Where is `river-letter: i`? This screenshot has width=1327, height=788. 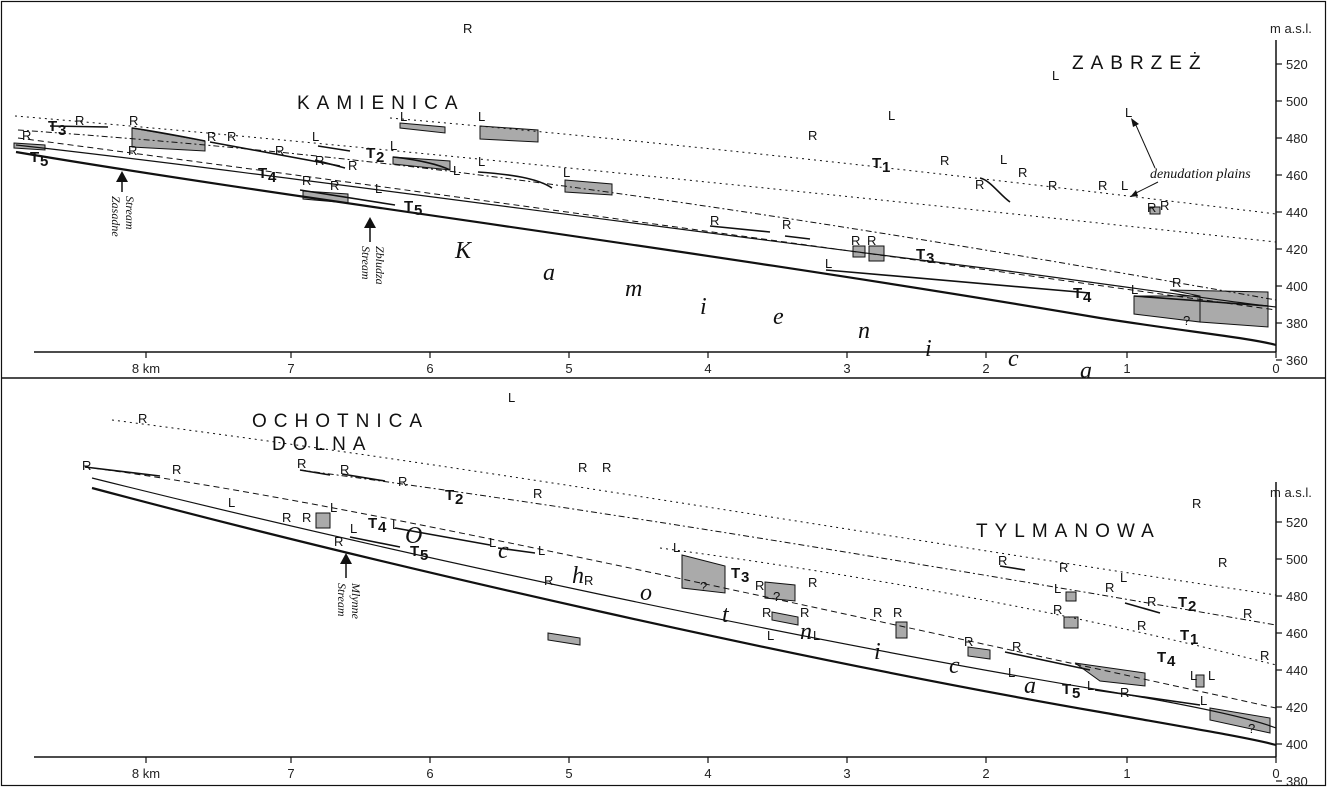
river-letter: i is located at coordinates (703, 307).